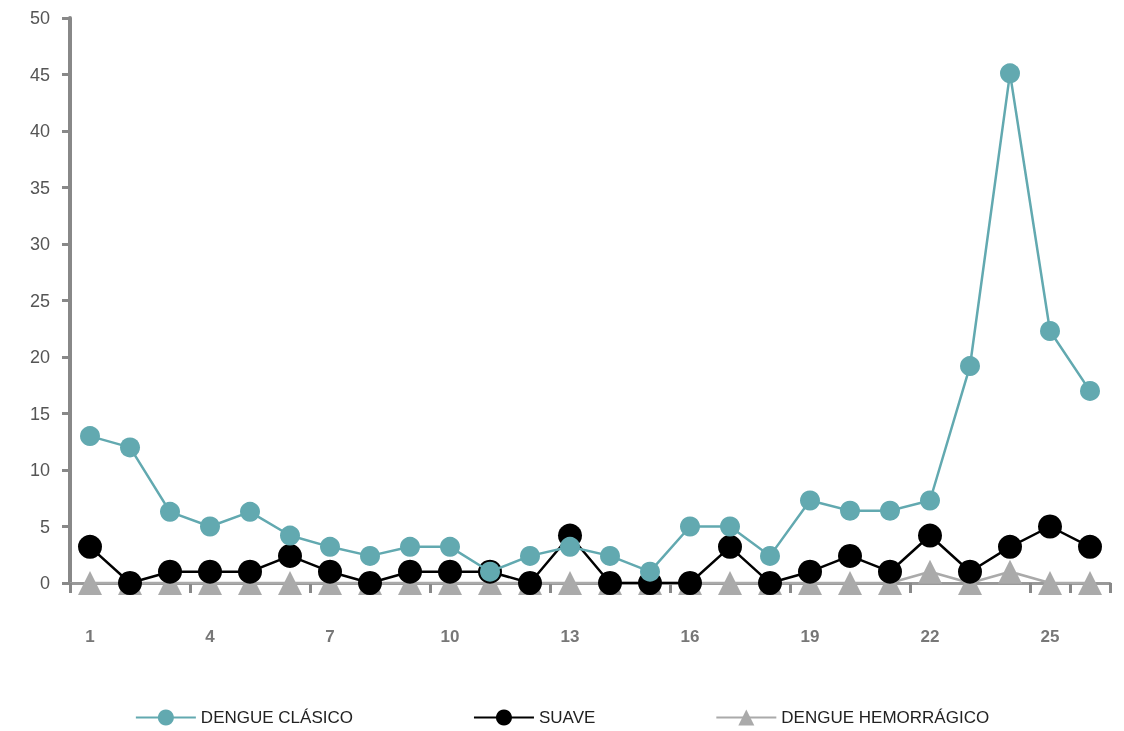  Describe the element at coordinates (39, 470) in the screenshot. I see `y-tick-label: 10` at that location.